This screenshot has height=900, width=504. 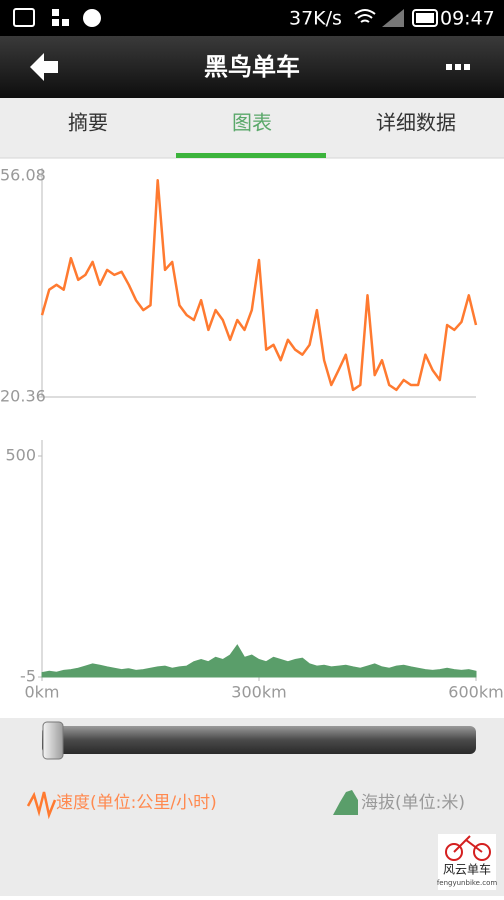 I want to click on x-tick-label: 0km, so click(x=41, y=692).